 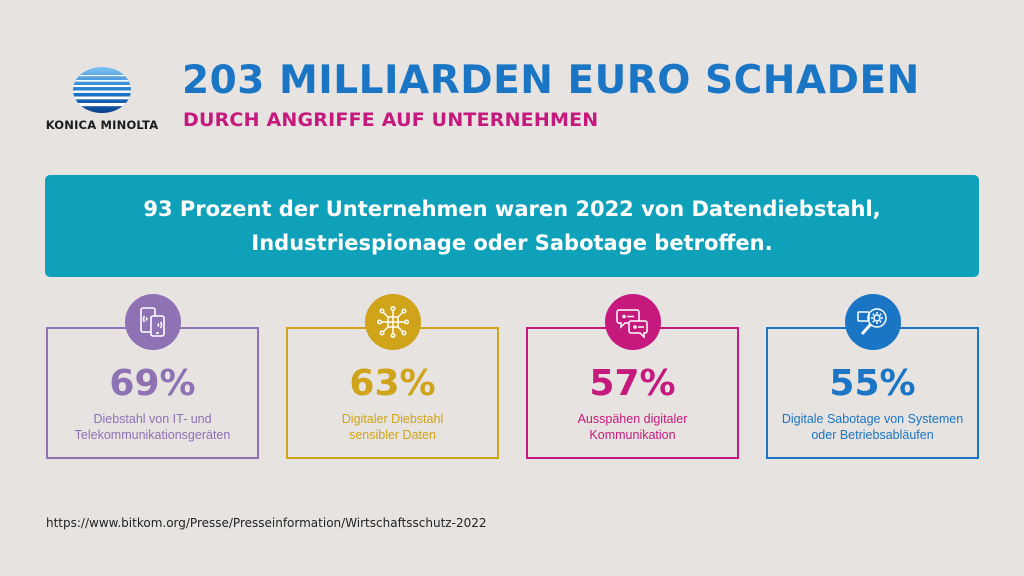 What do you see at coordinates (102, 125) in the screenshot?
I see `brand-name: KONICA MINOLTA` at bounding box center [102, 125].